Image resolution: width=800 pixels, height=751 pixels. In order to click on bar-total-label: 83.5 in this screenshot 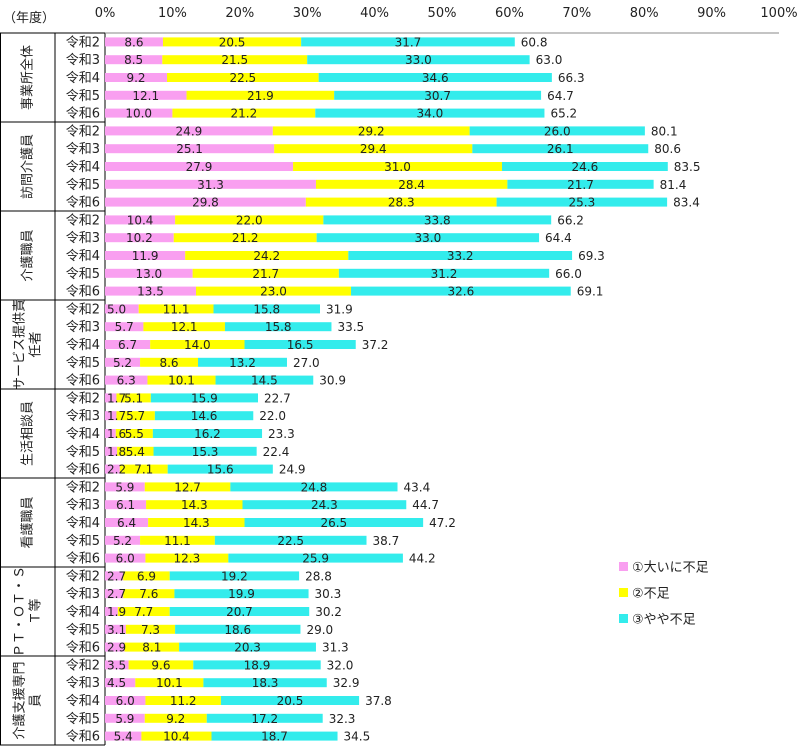, I will do `click(687, 167)`.